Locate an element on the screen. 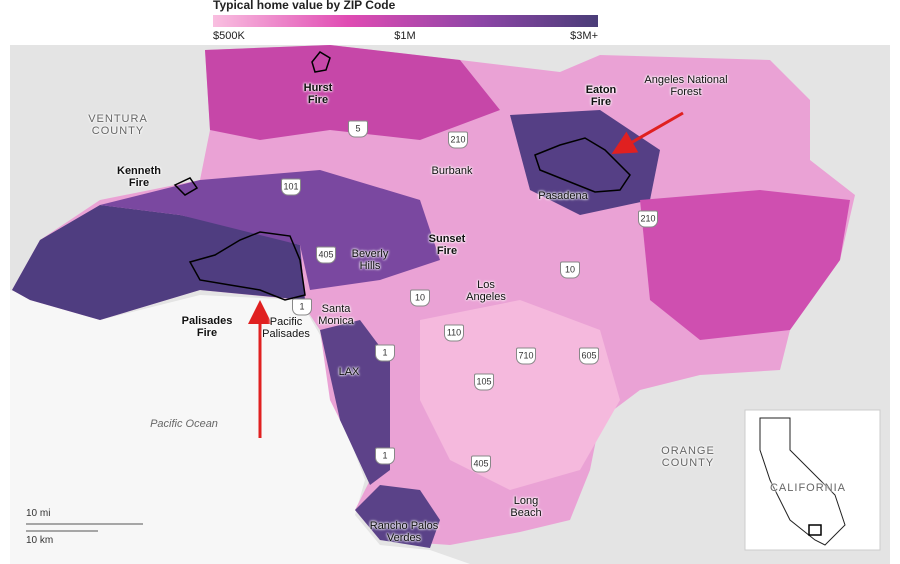 The width and height of the screenshot is (900, 564). legend-title: Typical home value by ZIP Code is located at coordinates (304, 6).